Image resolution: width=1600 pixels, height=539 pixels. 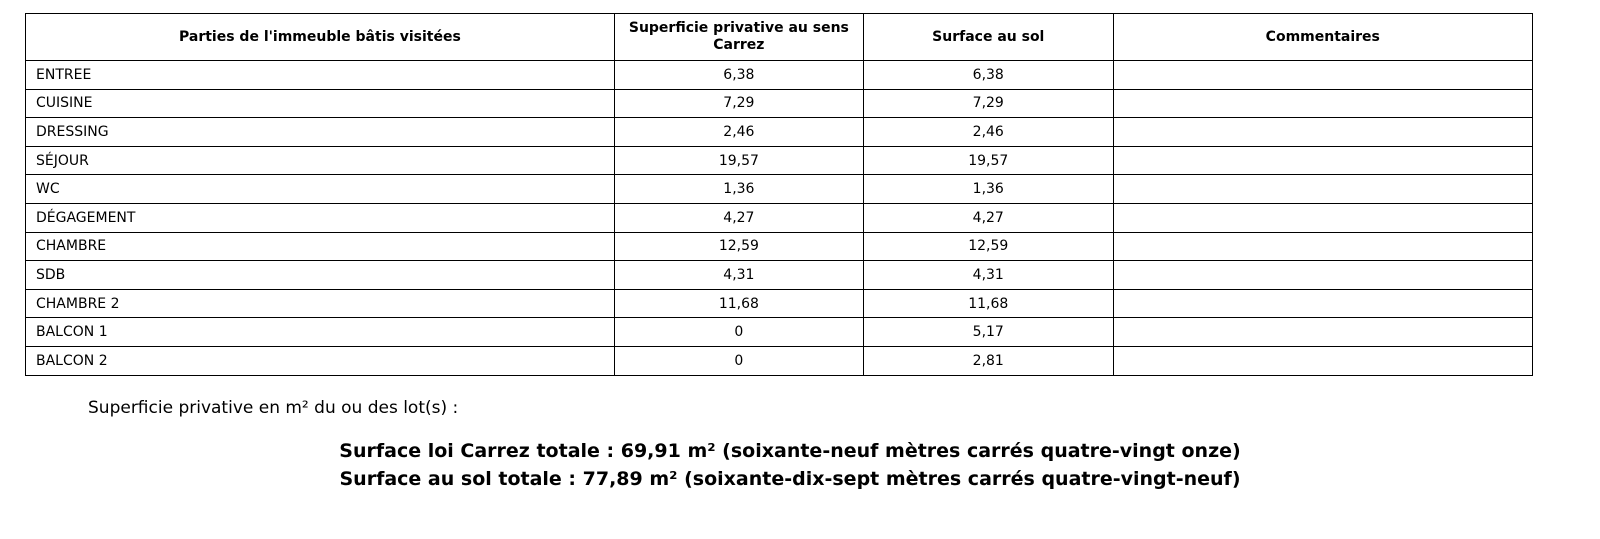 I want to click on table-row: SDB 4,31 4,31, so click(x=779, y=275).